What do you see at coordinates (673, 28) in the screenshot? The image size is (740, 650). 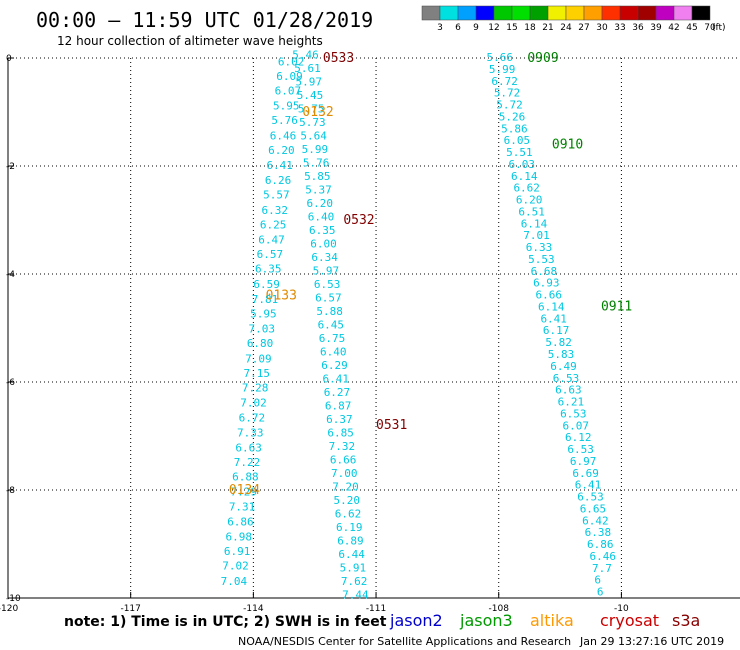 I see `colorbar-label: 42` at bounding box center [673, 28].